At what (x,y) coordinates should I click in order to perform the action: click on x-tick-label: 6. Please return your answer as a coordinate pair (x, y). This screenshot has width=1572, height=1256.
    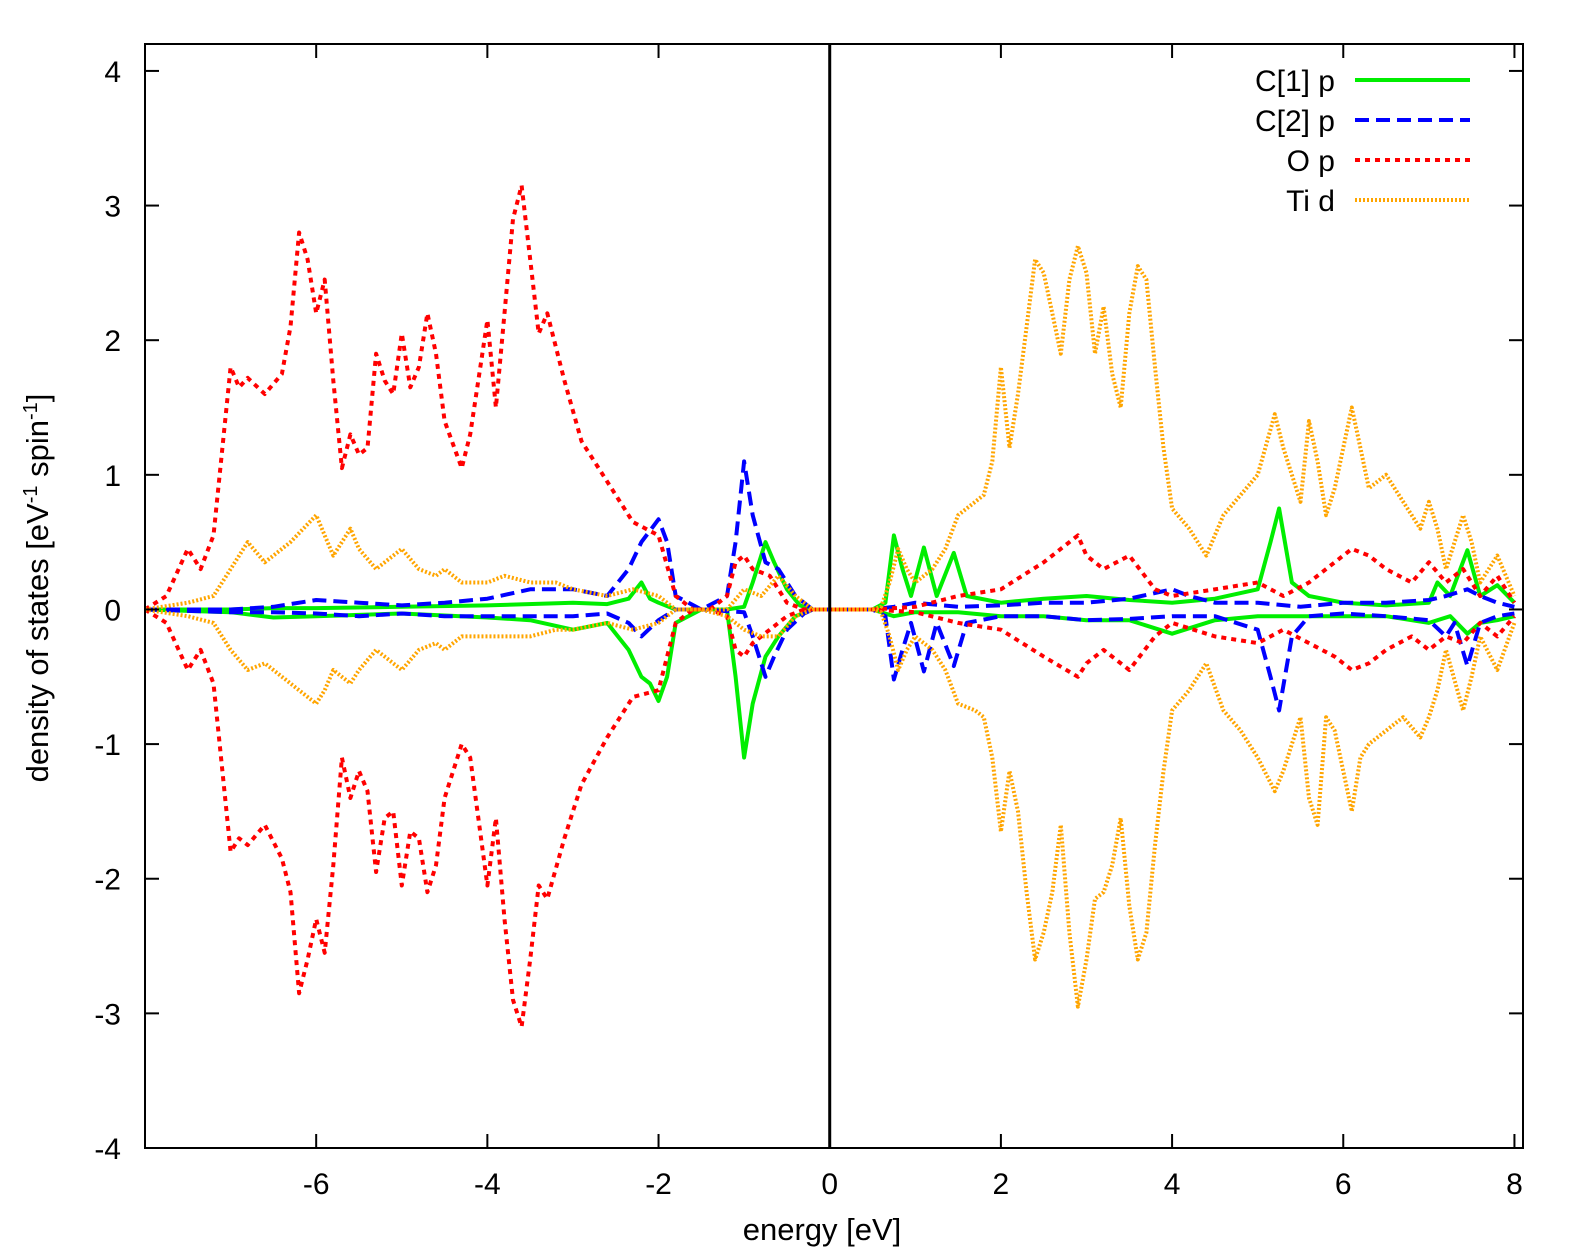
    Looking at the image, I should click on (1343, 1184).